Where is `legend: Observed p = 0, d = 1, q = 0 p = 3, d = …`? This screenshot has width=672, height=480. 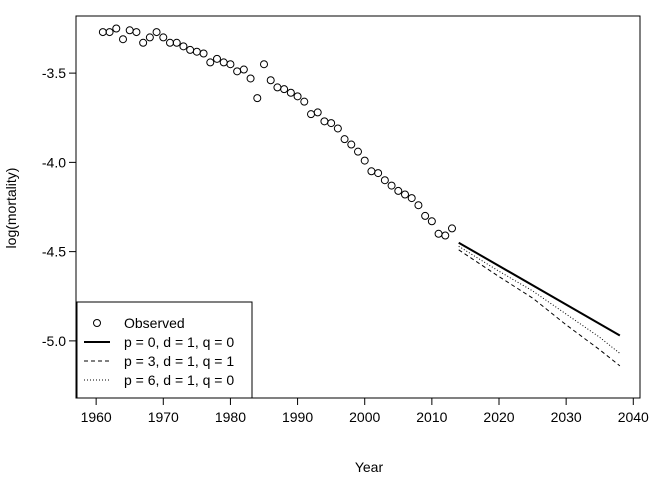
legend: Observed p = 0, d = 1, q = 0 p = 3, d = … is located at coordinates (164, 350).